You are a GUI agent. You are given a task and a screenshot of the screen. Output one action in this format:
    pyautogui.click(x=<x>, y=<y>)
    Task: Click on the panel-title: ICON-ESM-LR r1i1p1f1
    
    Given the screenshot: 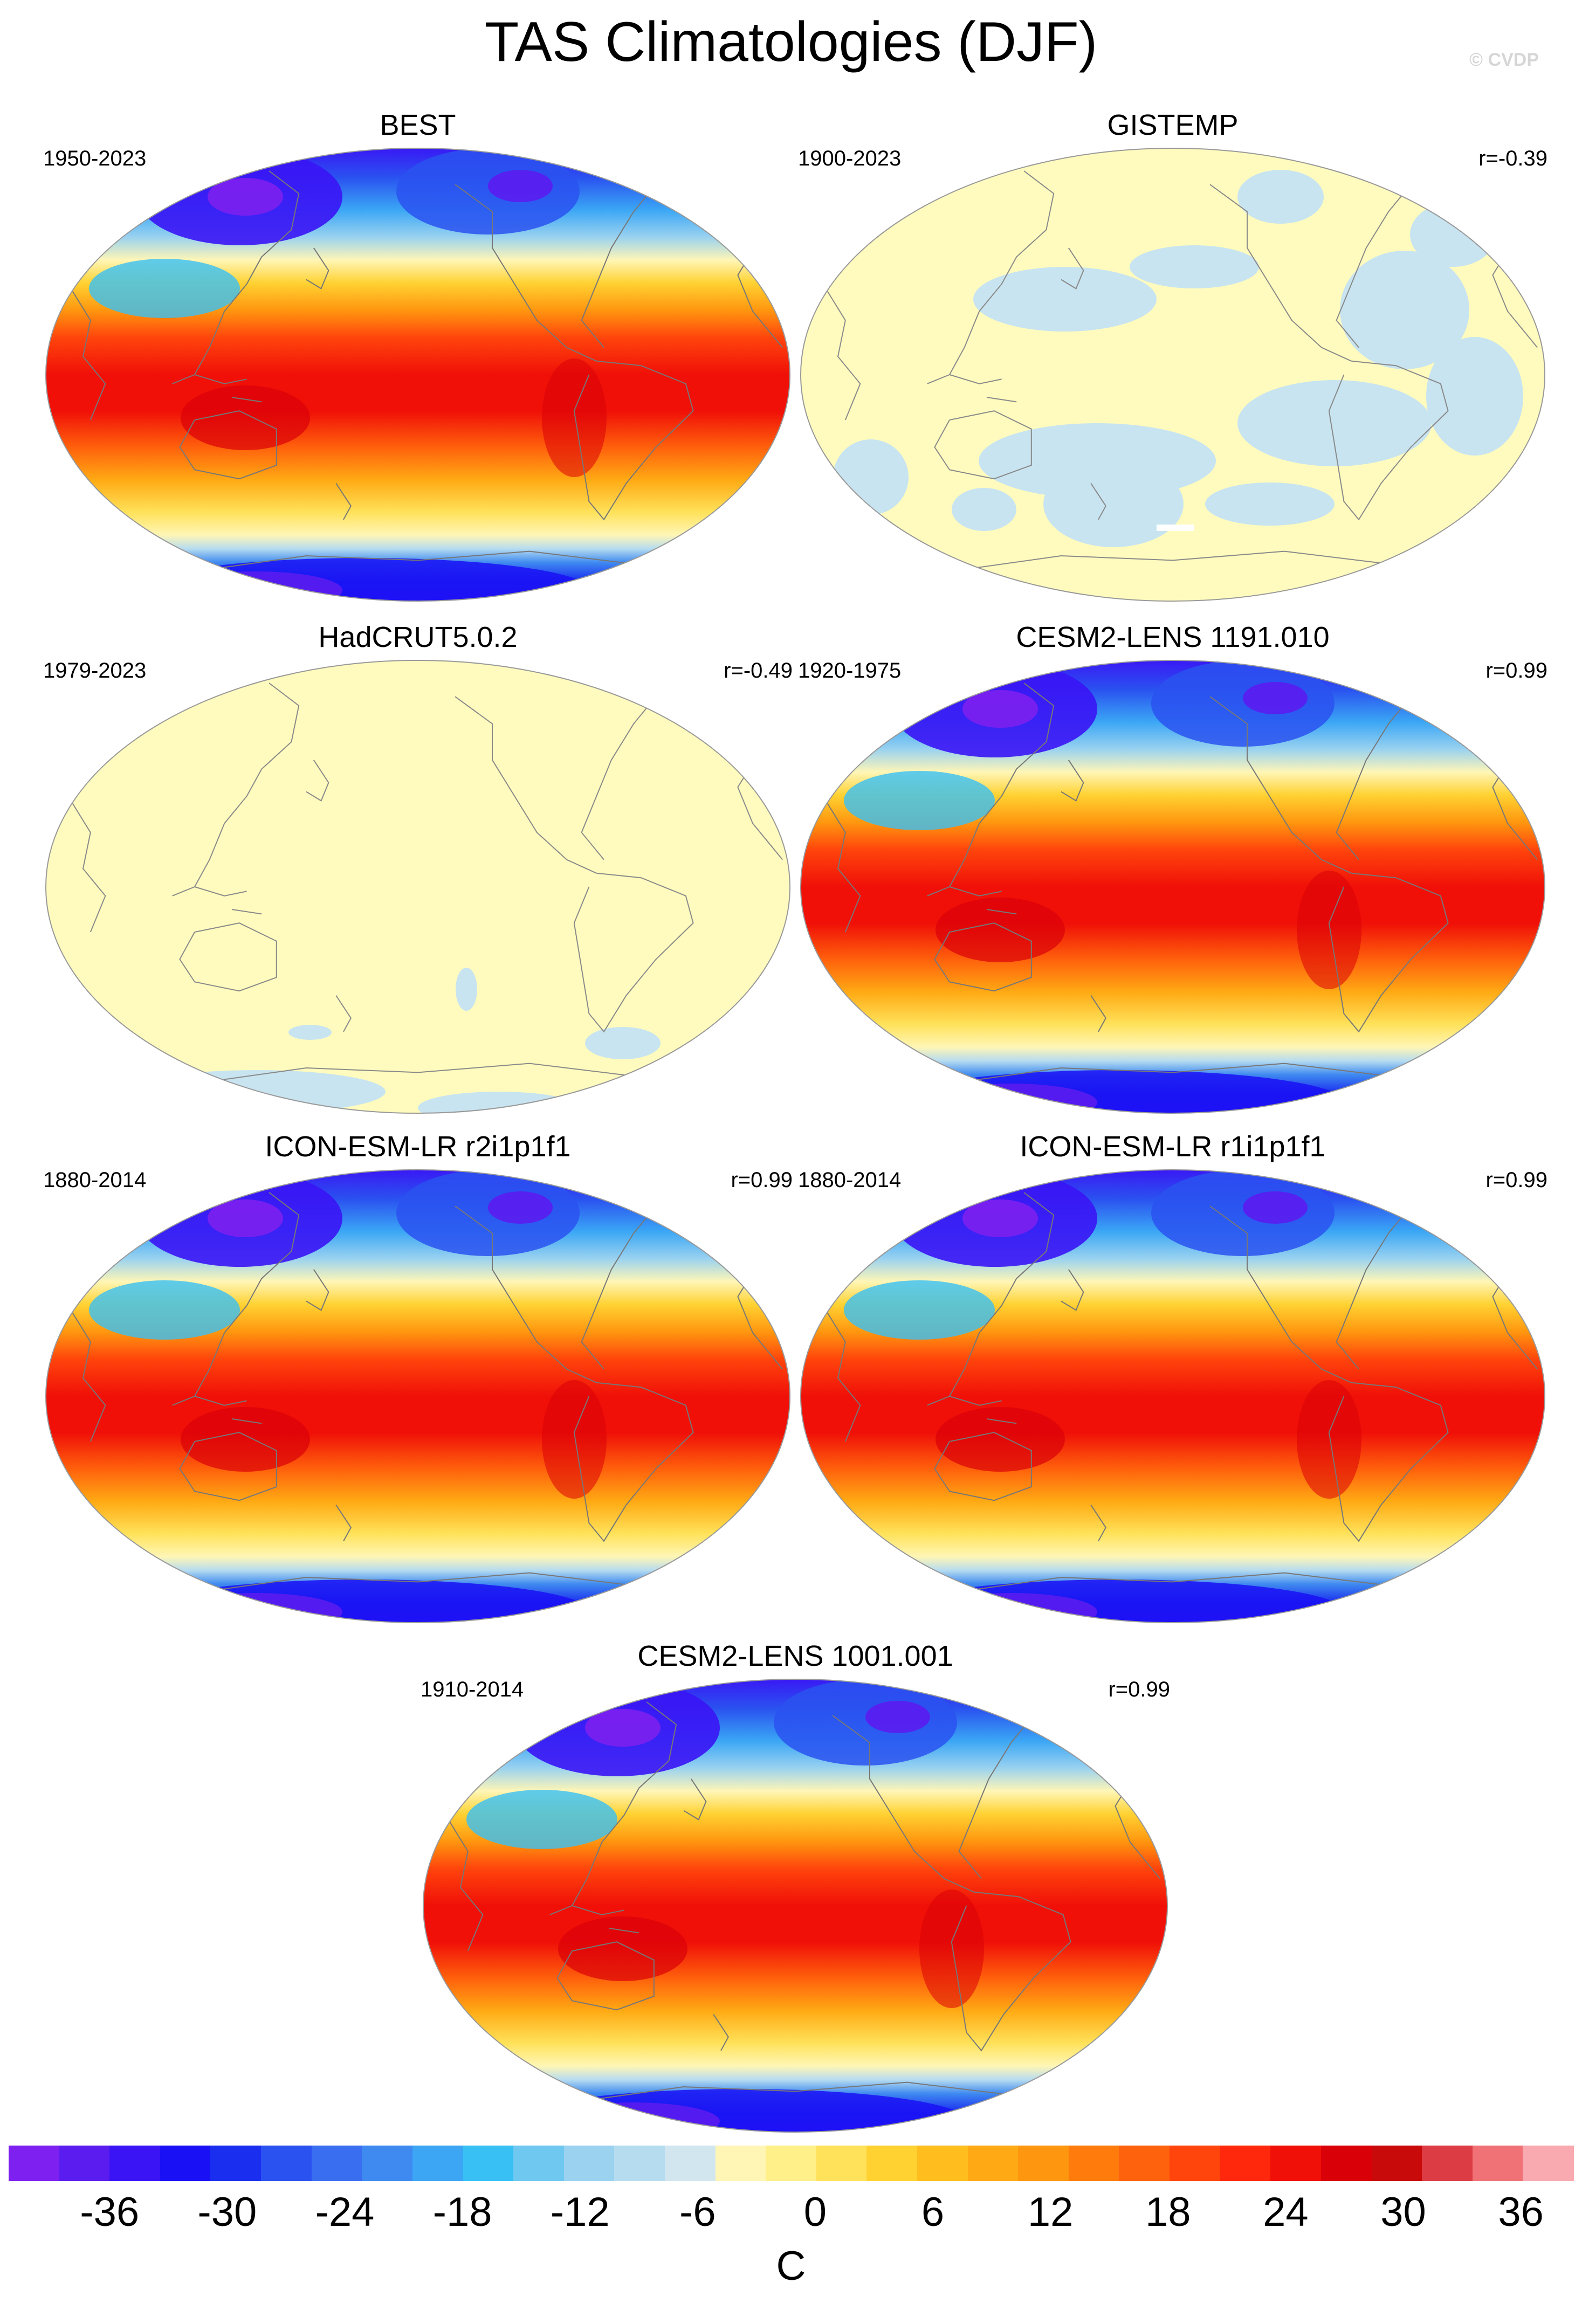 What is the action you would take?
    pyautogui.click(x=1173, y=1146)
    